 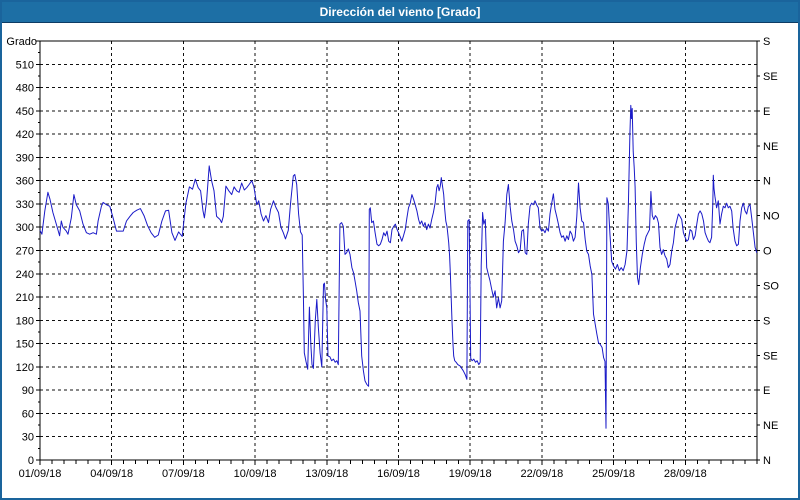 What do you see at coordinates (28, 414) in the screenshot?
I see `y-axis-tick-label: 60` at bounding box center [28, 414].